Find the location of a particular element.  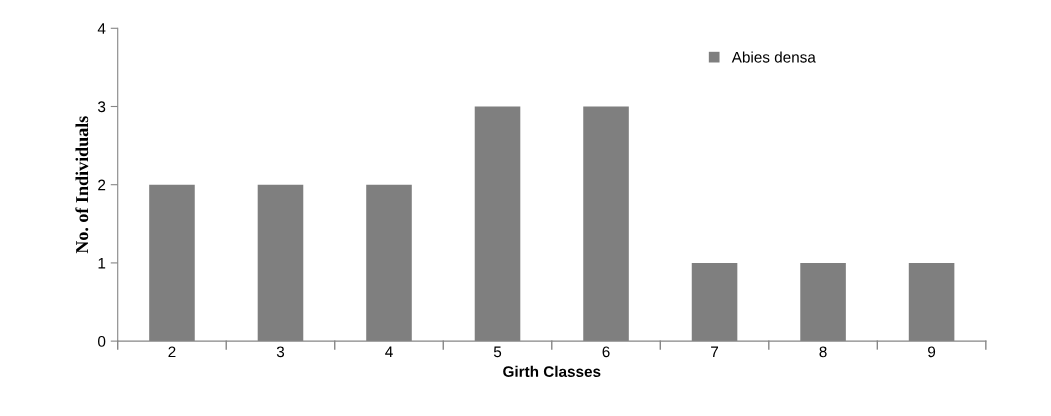

y-tick-label: 1 is located at coordinates (102, 263).